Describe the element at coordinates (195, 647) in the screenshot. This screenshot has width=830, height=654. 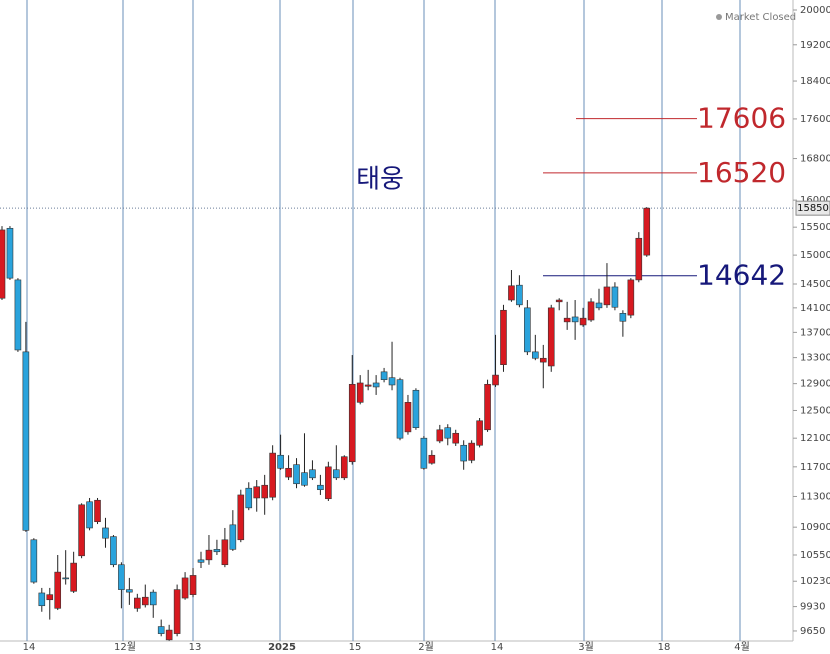
I see `x-tick-label: 13` at that location.